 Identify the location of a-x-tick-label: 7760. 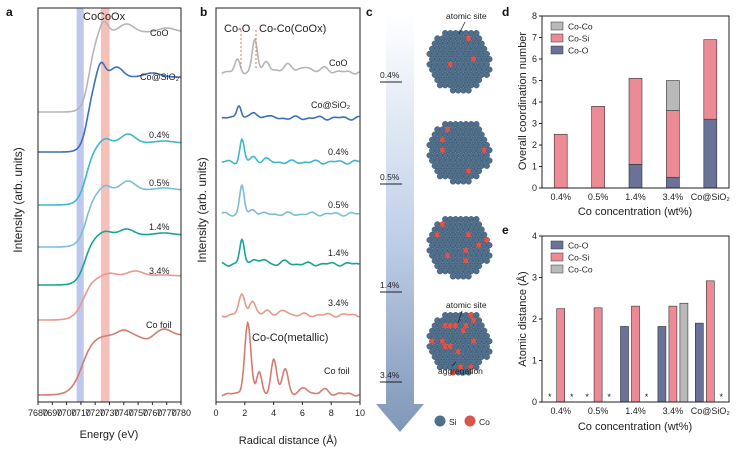
(152, 413).